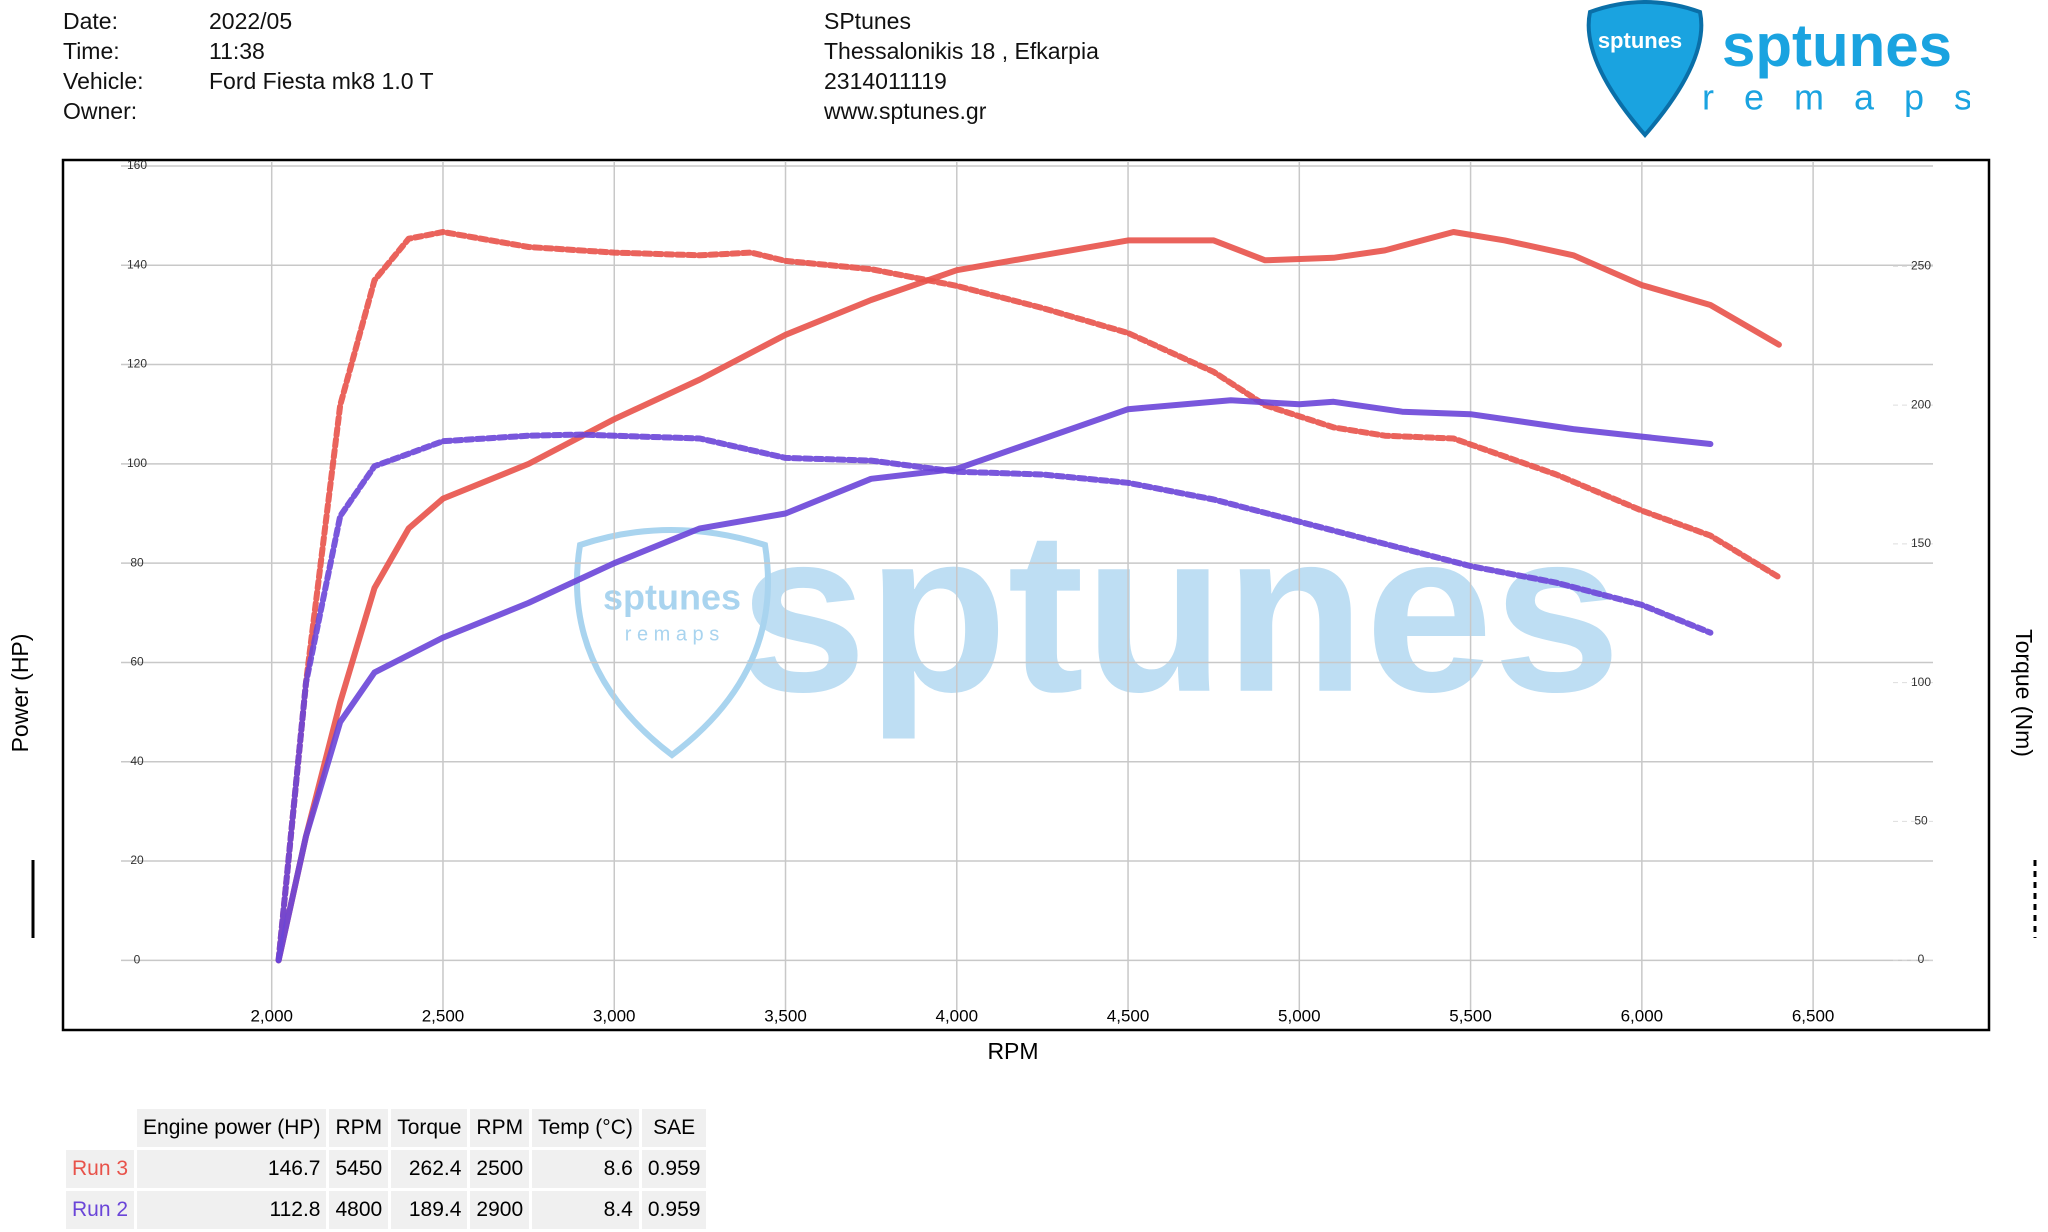  Describe the element at coordinates (100, 1128) in the screenshot. I see `corner` at that location.